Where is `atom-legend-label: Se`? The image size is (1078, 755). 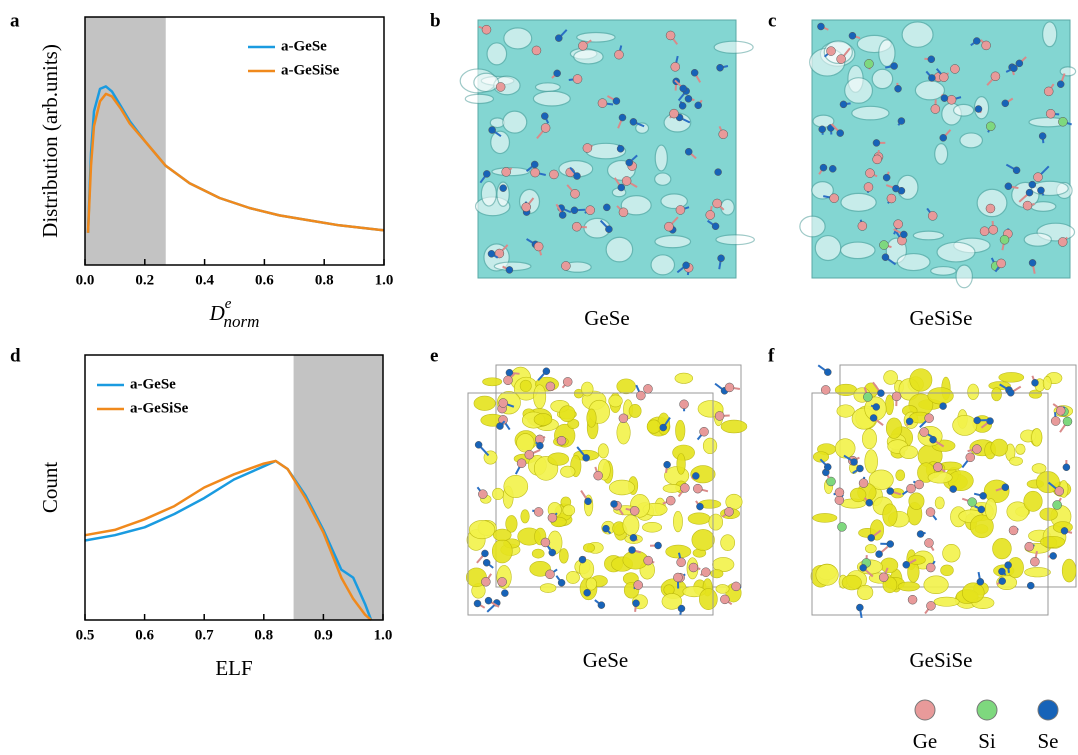
atom-legend-label: Se is located at coordinates (1048, 741).